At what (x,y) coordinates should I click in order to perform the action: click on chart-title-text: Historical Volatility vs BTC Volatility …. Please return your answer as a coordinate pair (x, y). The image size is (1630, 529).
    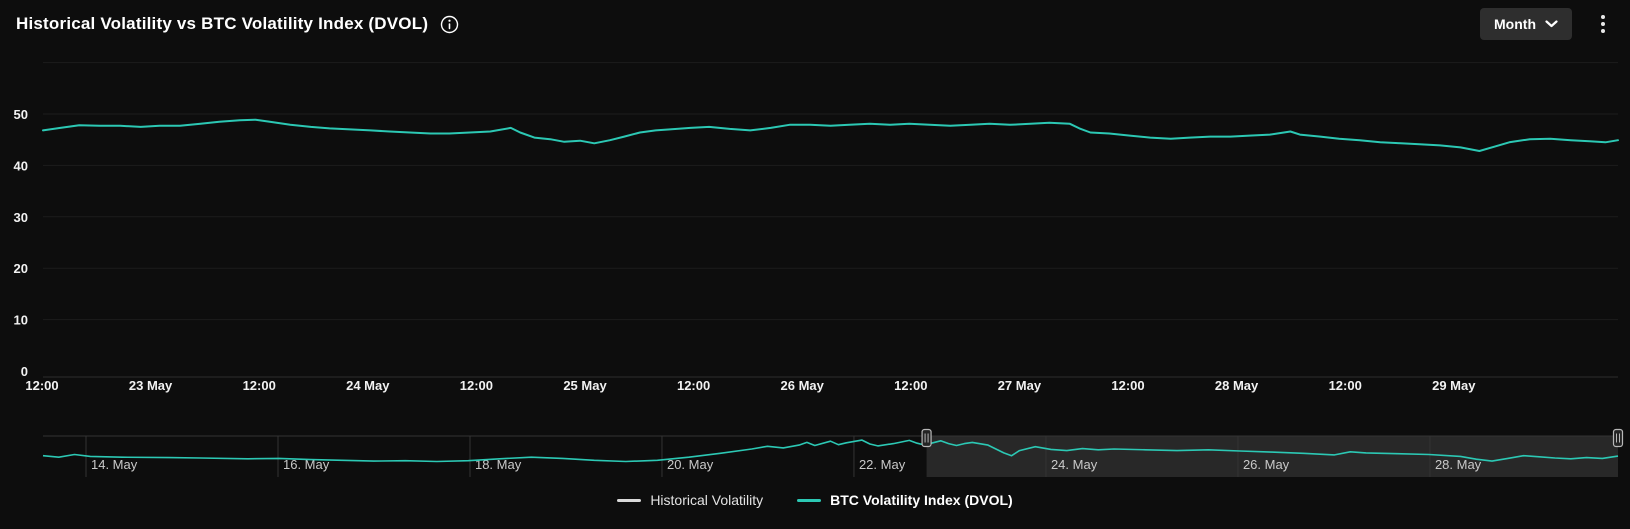
    Looking at the image, I should click on (222, 23).